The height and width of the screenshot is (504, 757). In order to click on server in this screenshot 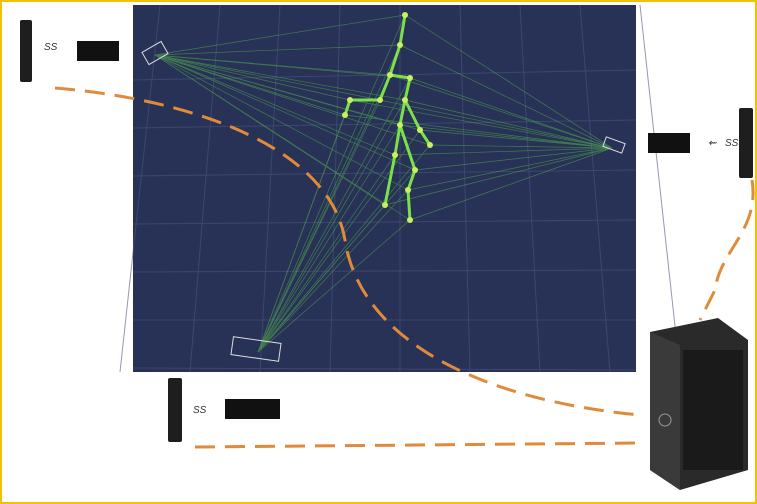, I will do `click(699, 404)`.